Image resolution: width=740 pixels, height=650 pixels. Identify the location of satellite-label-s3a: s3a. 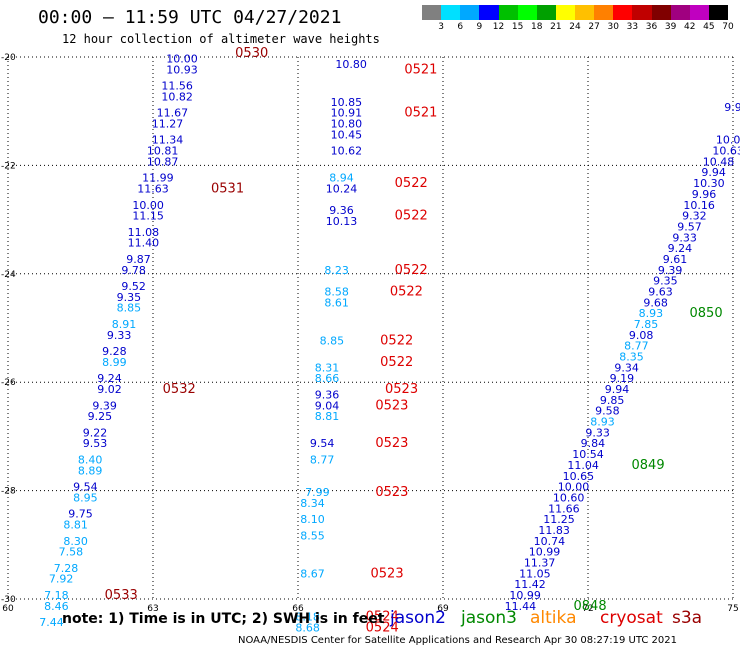
(687, 618).